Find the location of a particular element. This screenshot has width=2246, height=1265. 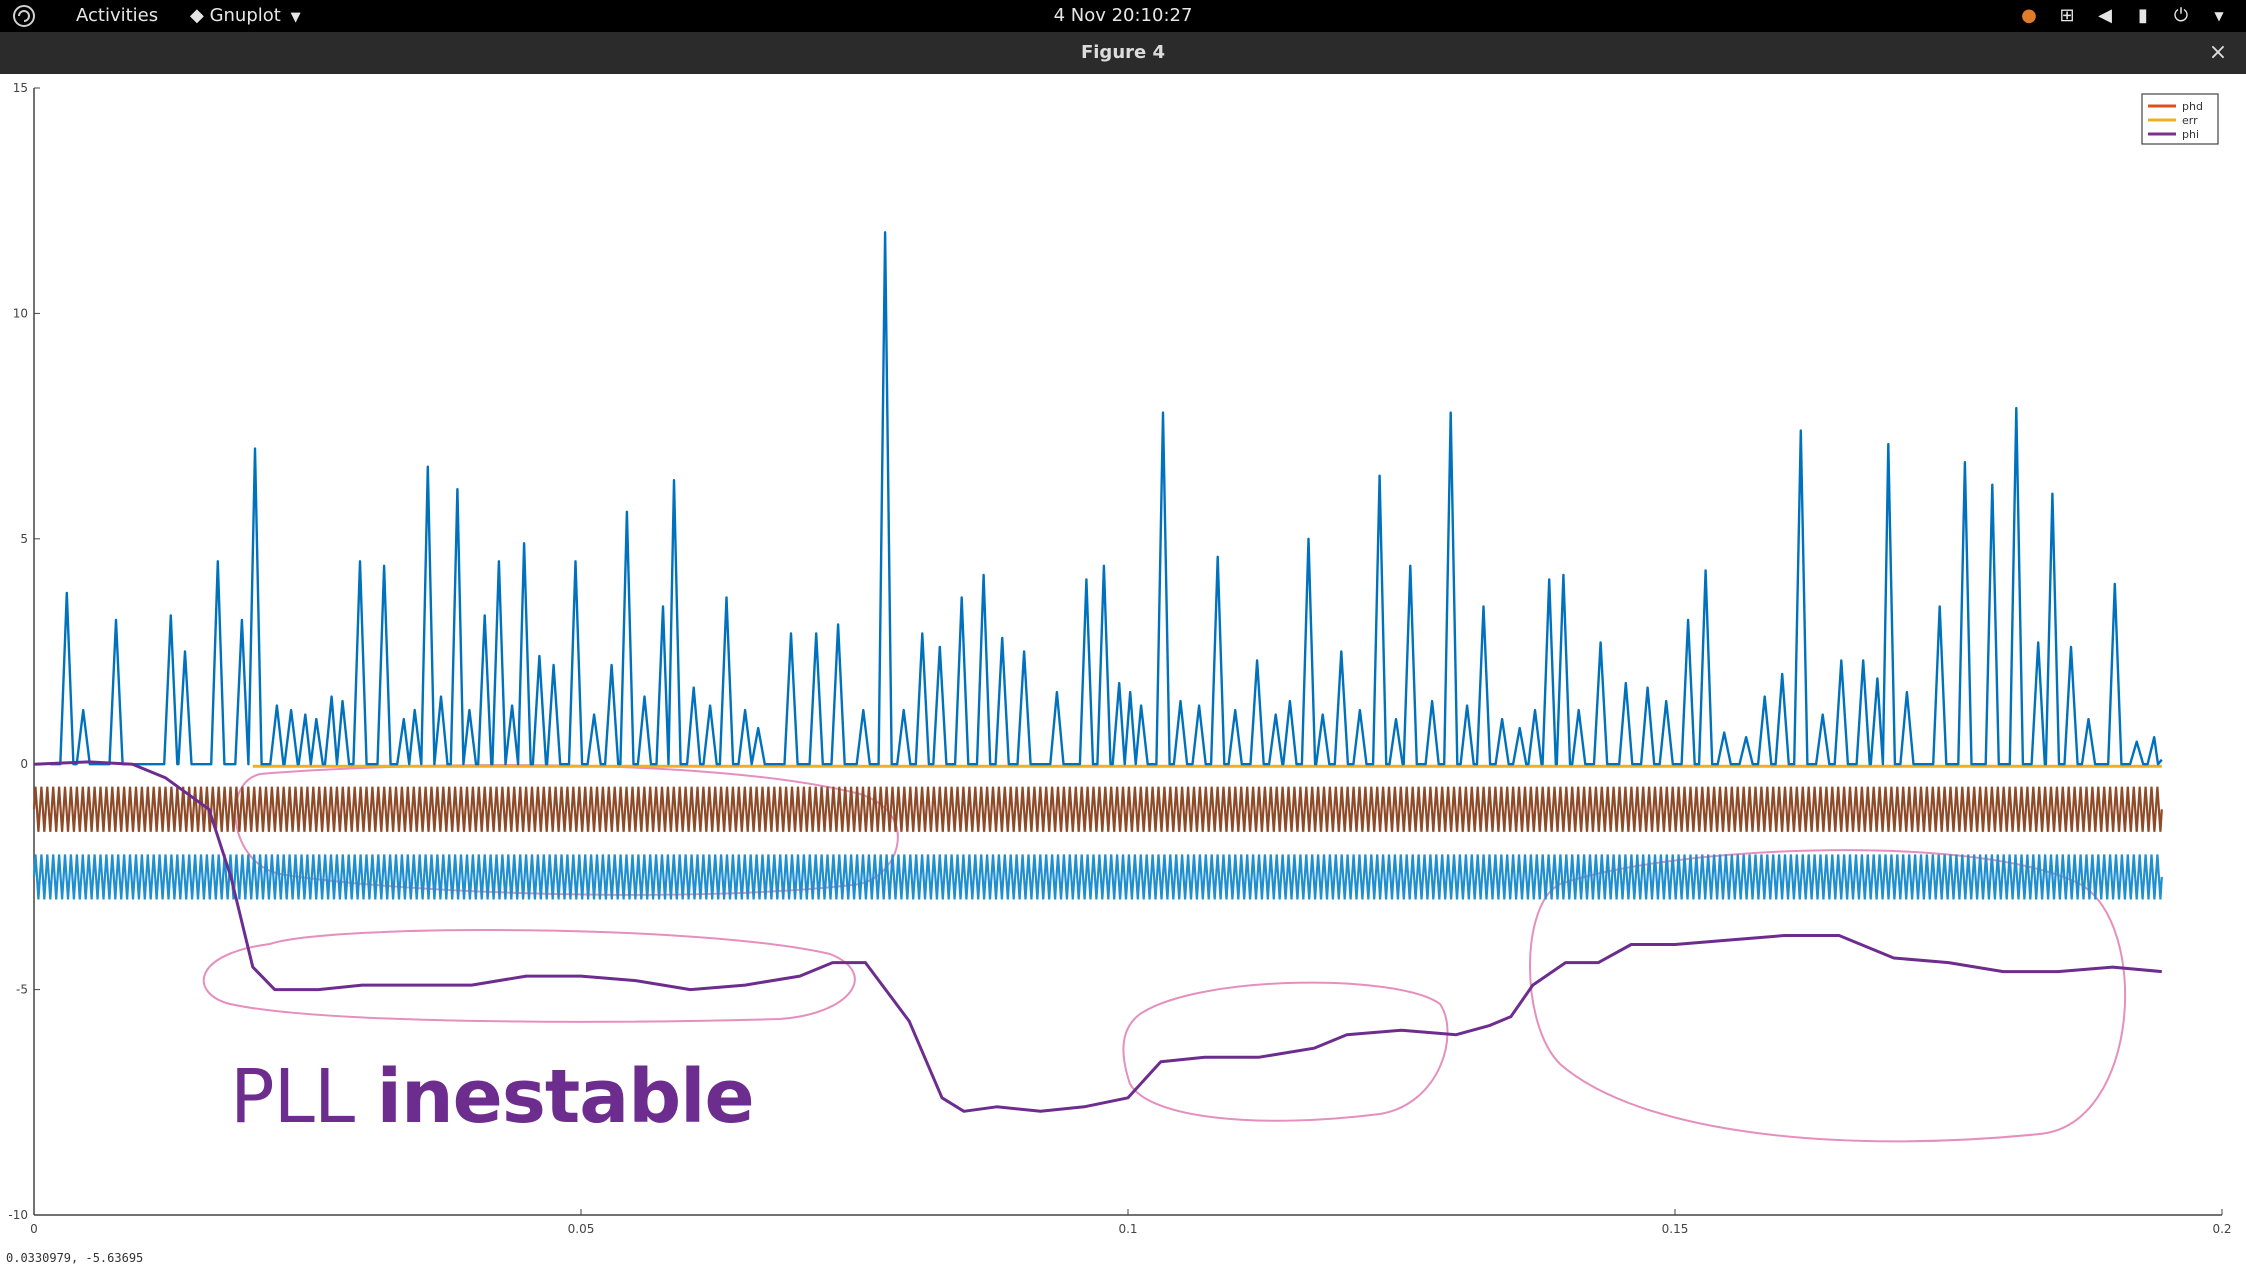

close-button: × is located at coordinates (2218, 52).